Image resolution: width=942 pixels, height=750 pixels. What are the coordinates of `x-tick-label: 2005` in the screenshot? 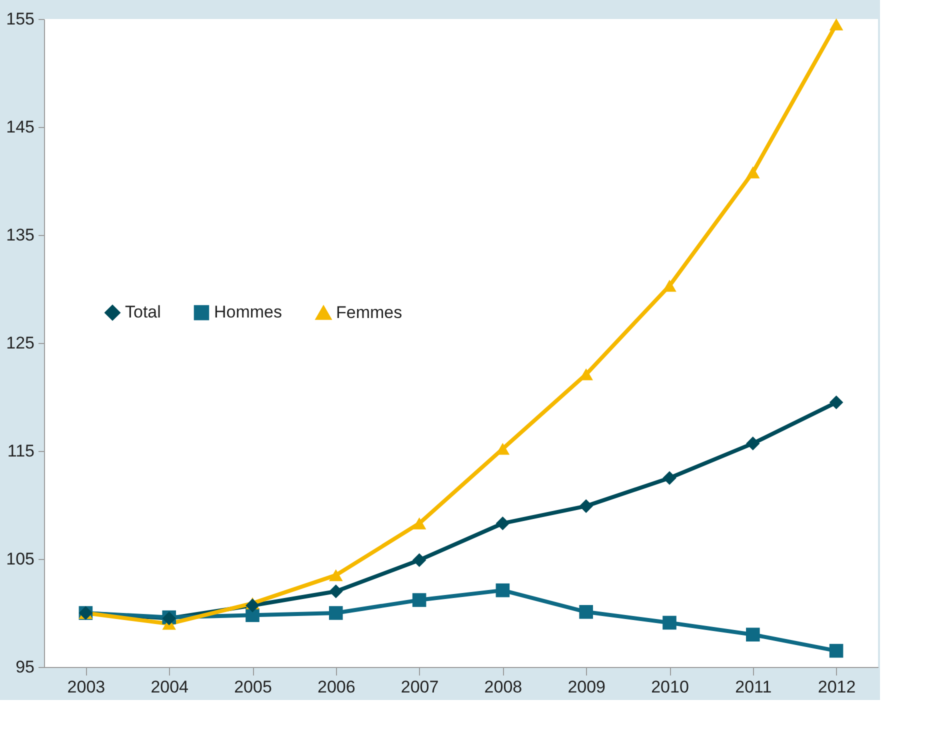 It's located at (253, 687).